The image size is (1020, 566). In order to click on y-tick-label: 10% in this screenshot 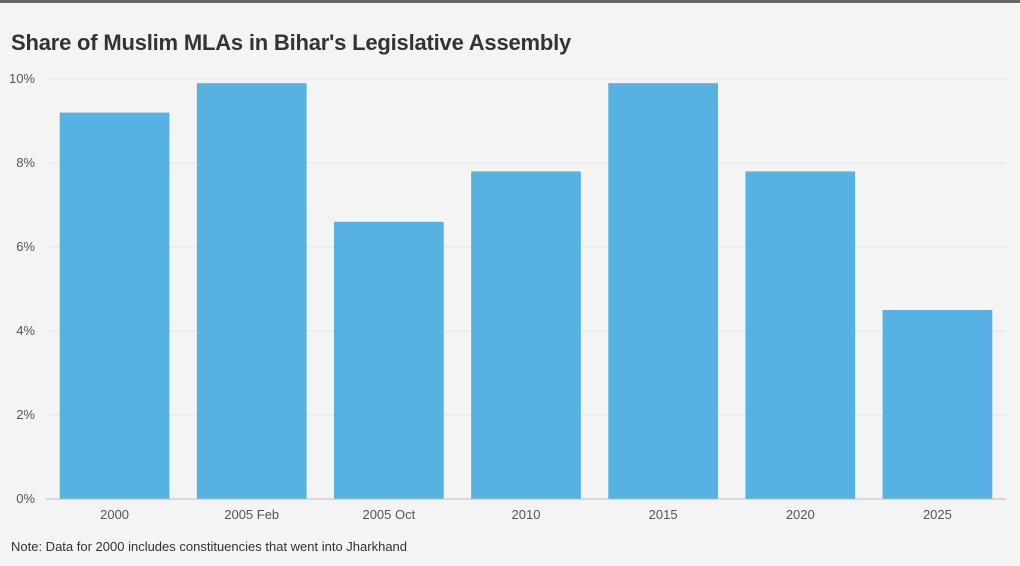, I will do `click(22, 78)`.